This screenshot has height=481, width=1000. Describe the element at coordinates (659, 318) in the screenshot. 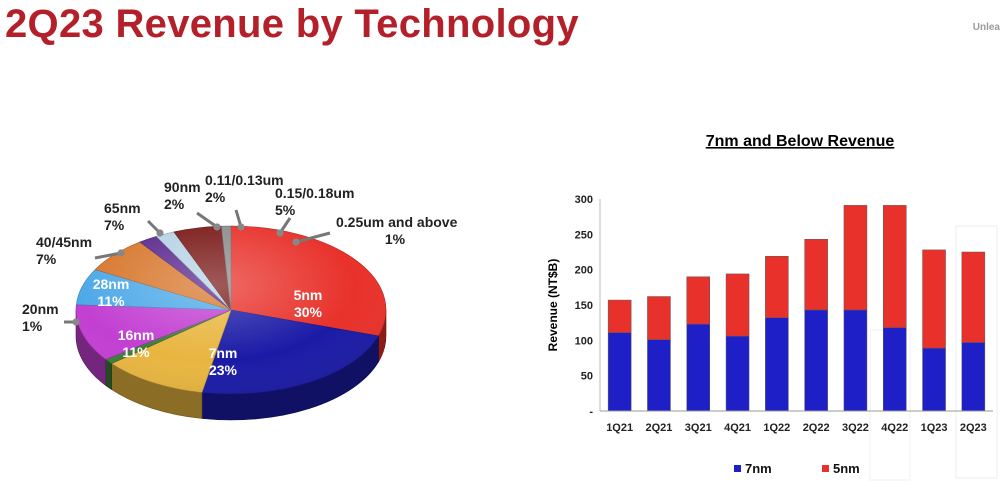

I see `bar-5nm-2q21` at that location.